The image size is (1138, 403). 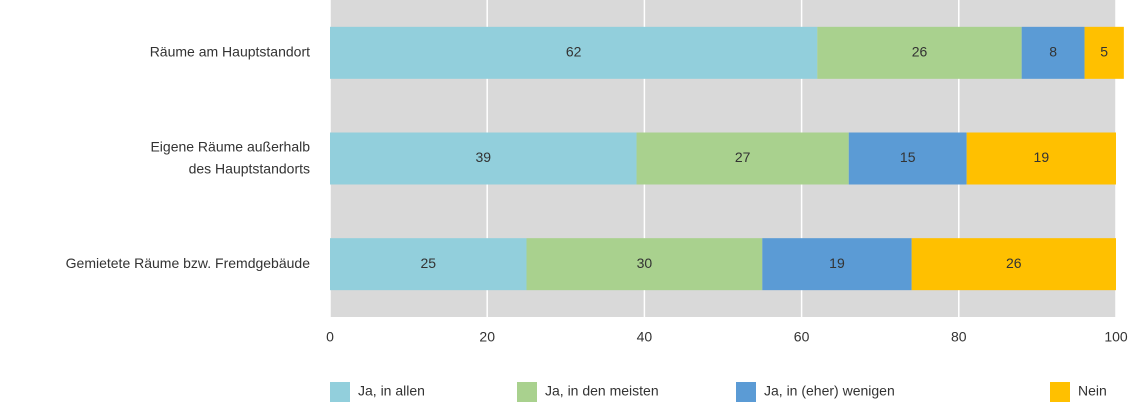 I want to click on y-tick-label-line: Eigene Räume außerhalb, so click(x=230, y=146).